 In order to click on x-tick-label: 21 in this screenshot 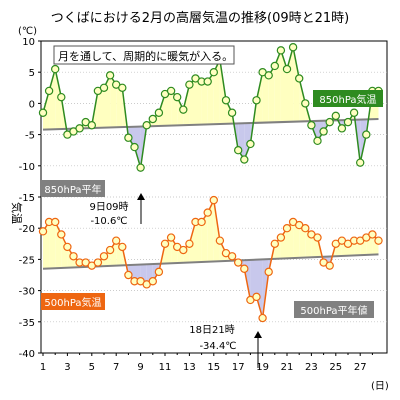, I will do `click(287, 367)`.